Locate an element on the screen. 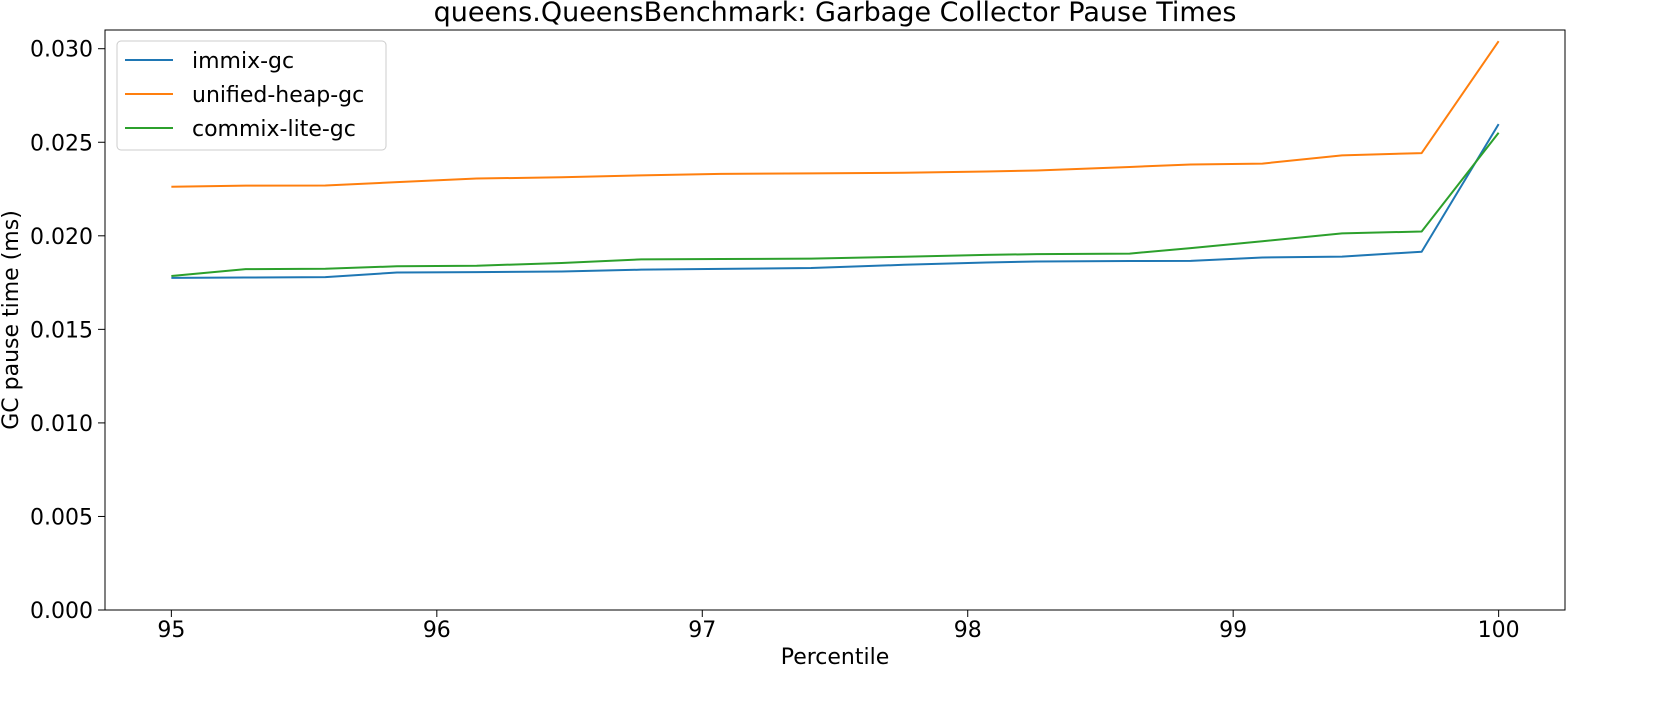  y-axis: 0.000 0.005 0.010 0.015 0.020 0.025 0.030 is located at coordinates (67, 331).